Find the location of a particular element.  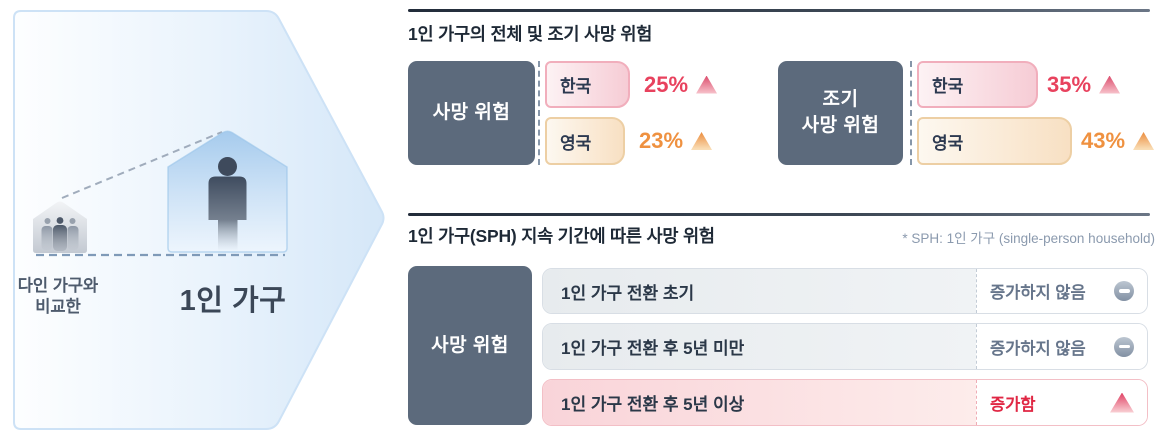

duration-row-status-zone: 증가함 is located at coordinates (1061, 402).